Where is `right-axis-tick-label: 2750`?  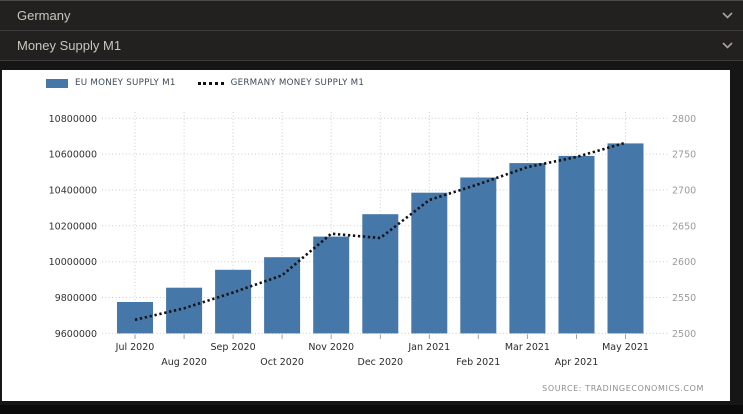
right-axis-tick-label: 2750 is located at coordinates (684, 155).